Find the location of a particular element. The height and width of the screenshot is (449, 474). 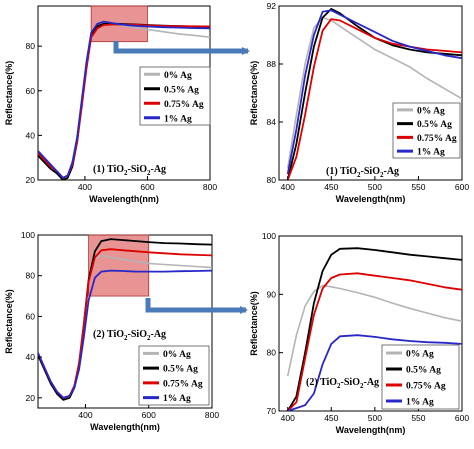

p1zoom-legend-label-3: 1% Ag is located at coordinates (431, 153).